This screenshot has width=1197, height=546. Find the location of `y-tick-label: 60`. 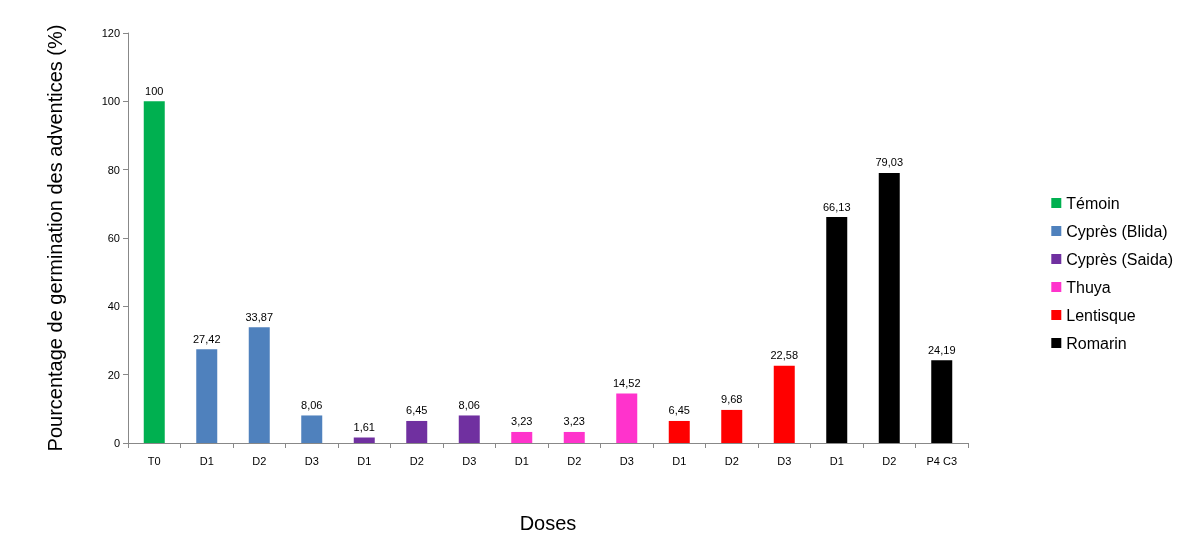

y-tick-label: 60 is located at coordinates (113, 238).